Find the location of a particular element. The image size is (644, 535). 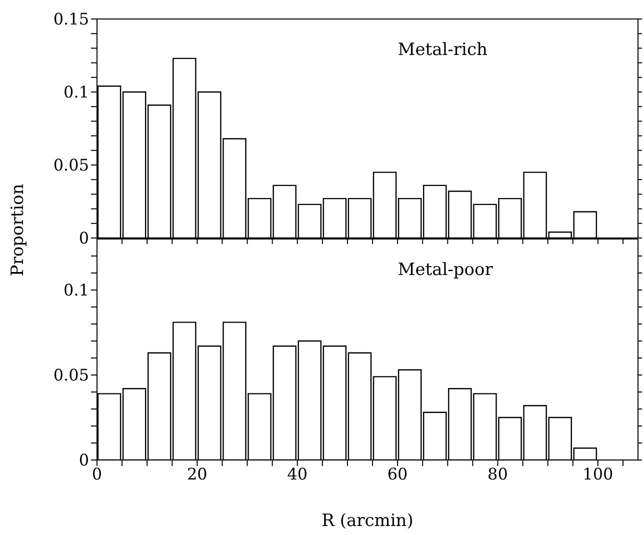

x-axis-title: R (arcmin) is located at coordinates (368, 521).